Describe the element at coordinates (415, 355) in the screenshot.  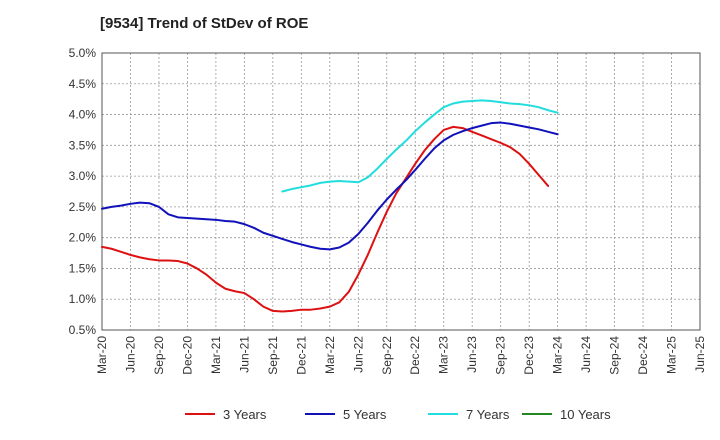
I see `x-tick-label: Dec-22` at that location.